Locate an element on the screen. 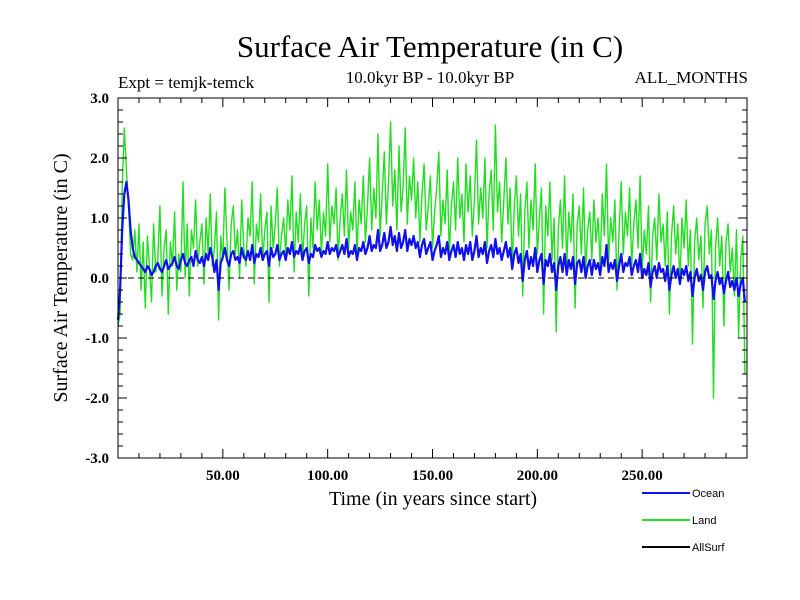 The width and height of the screenshot is (800, 600). y-tick-label: 2.0 is located at coordinates (99, 159).